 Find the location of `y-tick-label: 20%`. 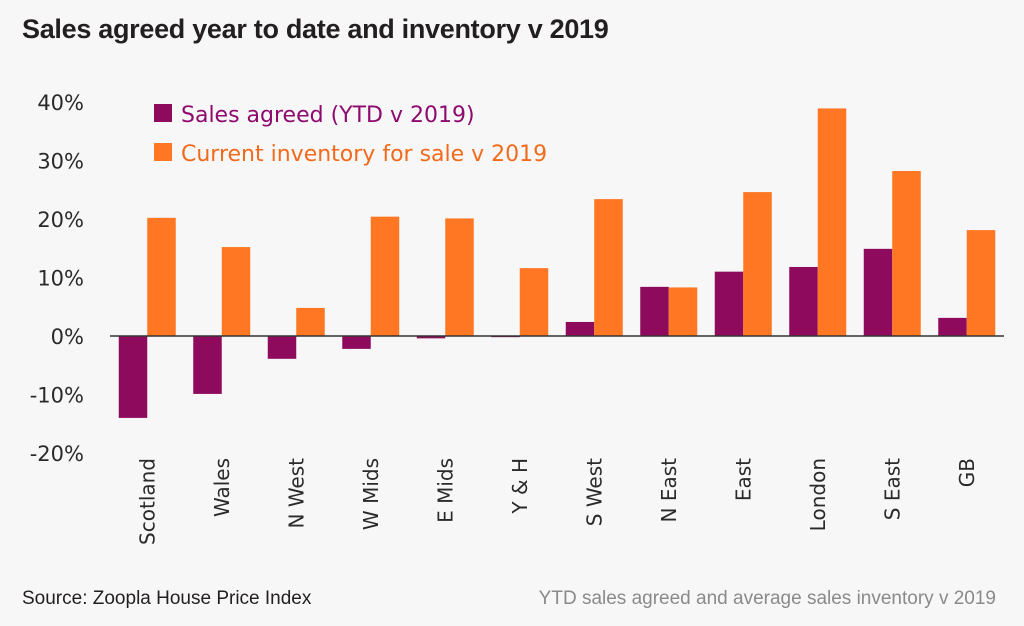

y-tick-label: 20% is located at coordinates (60, 220).